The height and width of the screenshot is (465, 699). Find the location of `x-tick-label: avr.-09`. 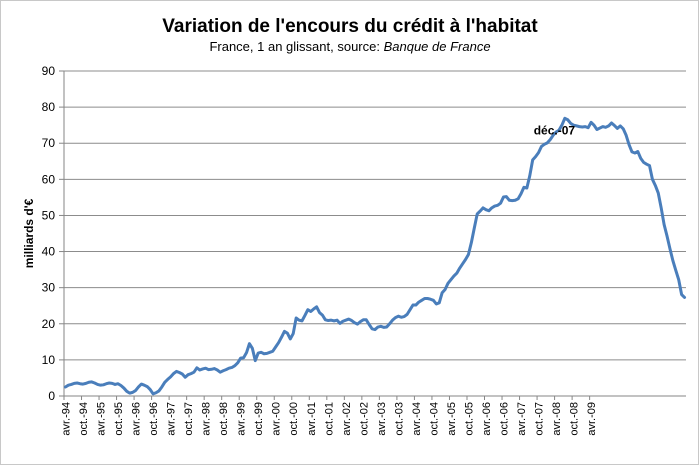

x-tick-label: avr.-09 is located at coordinates (592, 419).